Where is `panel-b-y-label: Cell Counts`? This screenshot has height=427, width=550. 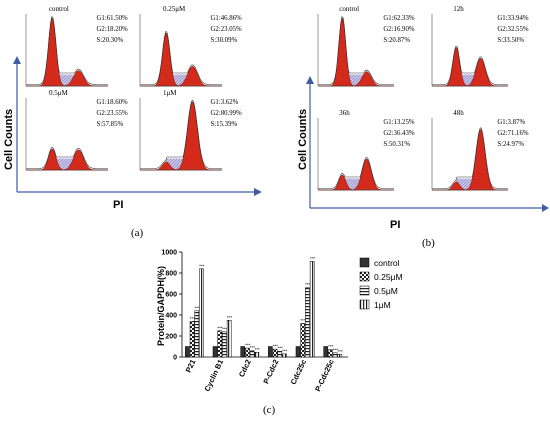
panel-b-y-label: Cell Counts is located at coordinates (303, 139).